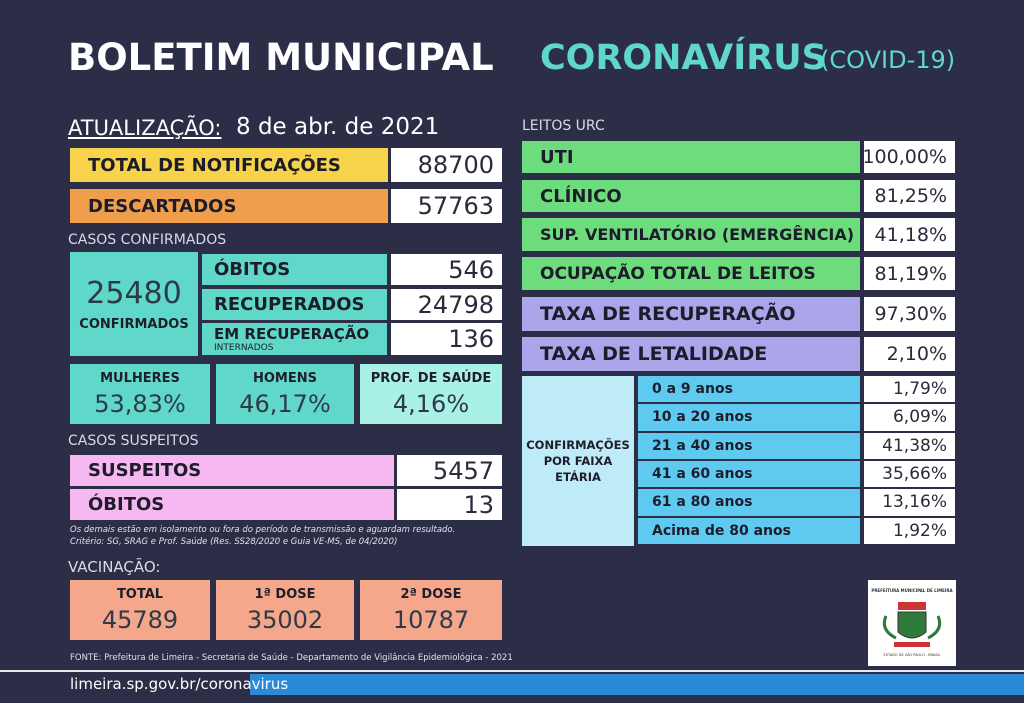  Describe the element at coordinates (691, 196) in the screenshot. I see `label: CLÍNICO` at that location.